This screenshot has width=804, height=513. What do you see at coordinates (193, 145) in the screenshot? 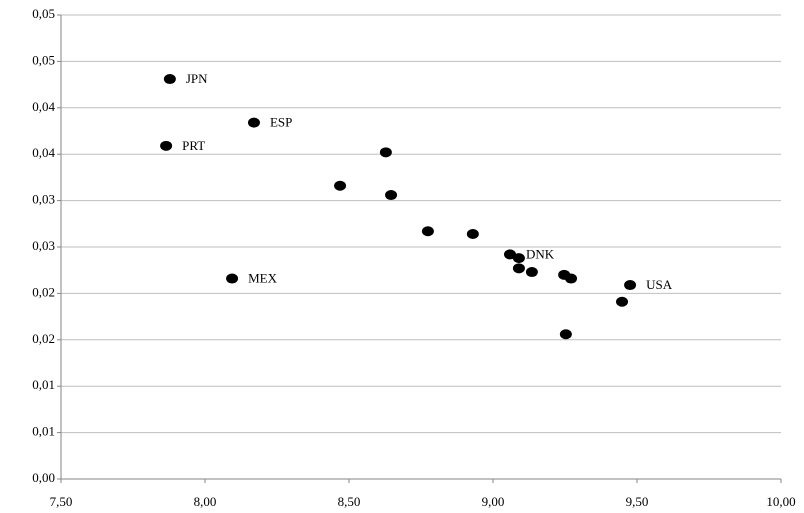
I see `point-label: PRT` at bounding box center [193, 145].